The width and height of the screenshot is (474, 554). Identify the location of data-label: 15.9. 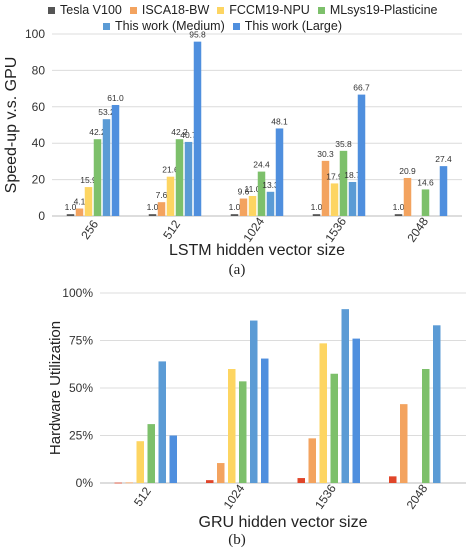
(88, 180).